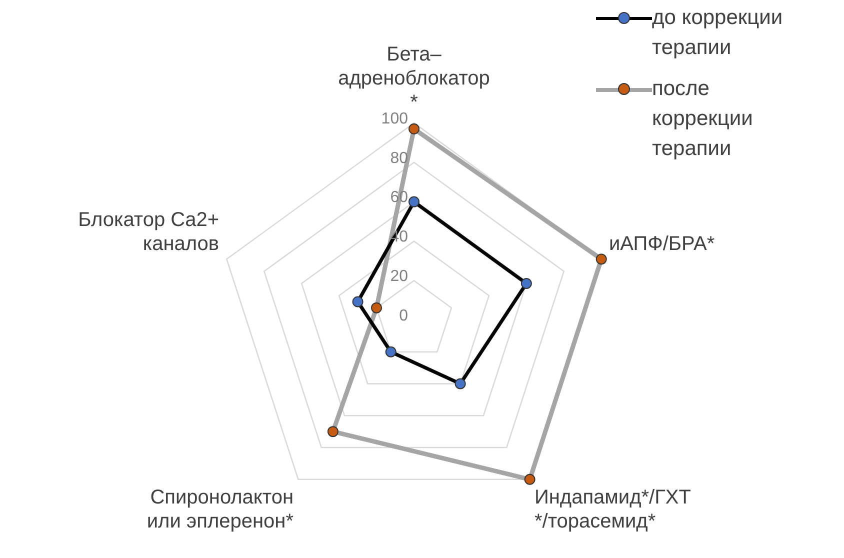  I want to click on y-tick-label: 0, so click(403, 315).